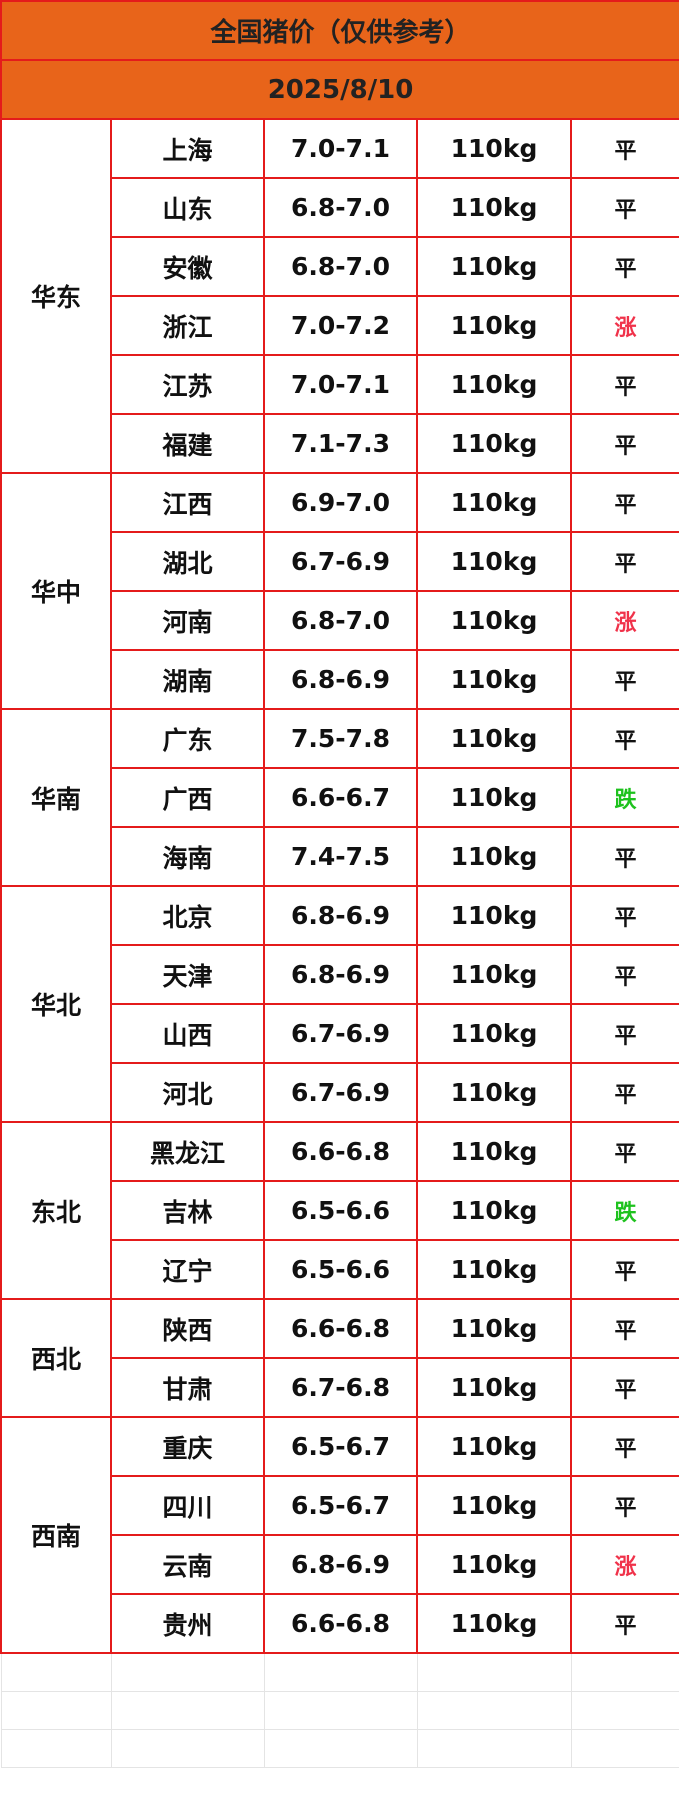 Image resolution: width=679 pixels, height=1810 pixels. What do you see at coordinates (187, 325) in the screenshot?
I see `province: 浙江` at bounding box center [187, 325].